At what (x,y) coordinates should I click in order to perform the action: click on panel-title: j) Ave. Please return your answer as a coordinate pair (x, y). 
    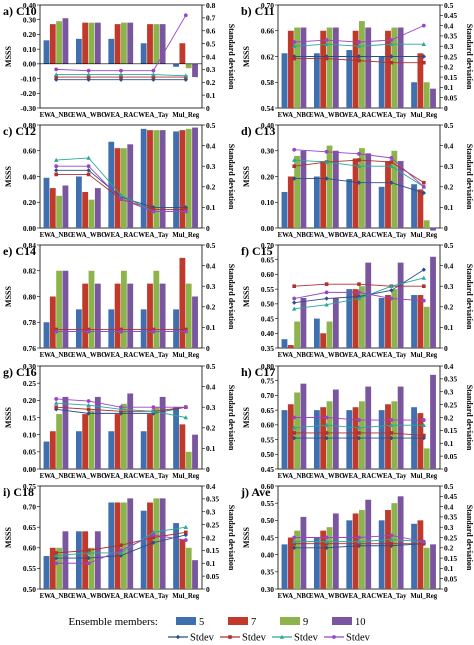
    Looking at the image, I should click on (255, 492).